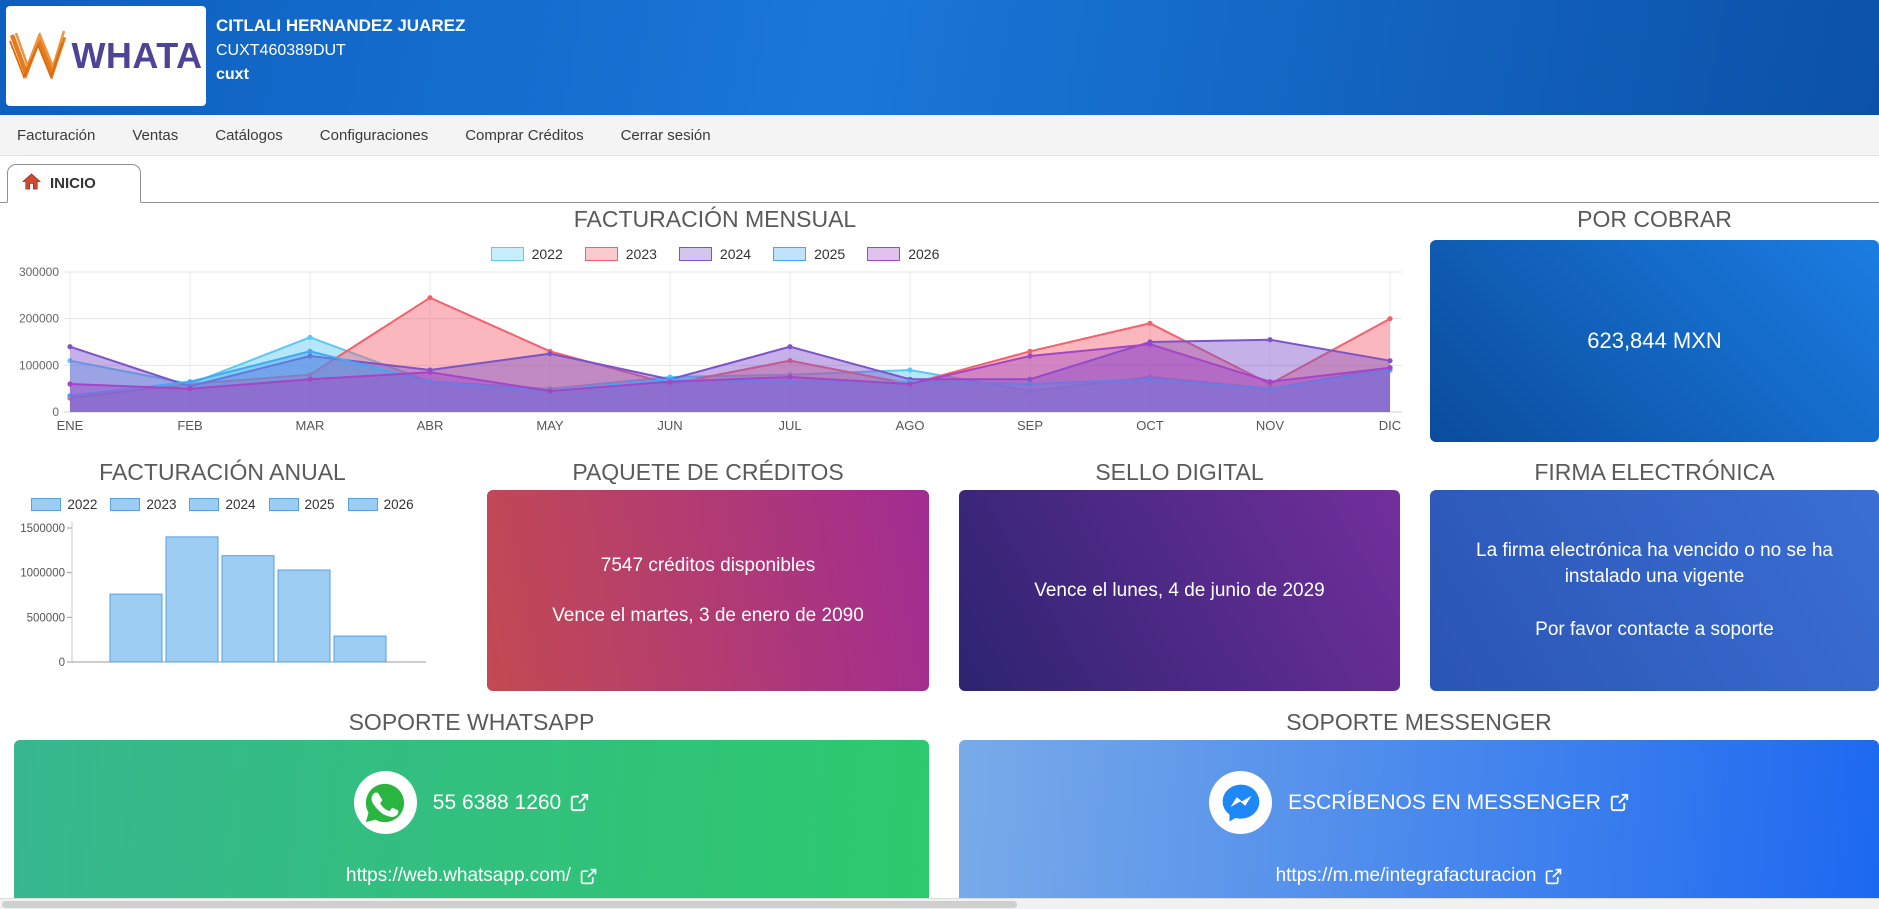 This screenshot has width=1879, height=909. I want to click on legend-label: 2023, so click(161, 504).